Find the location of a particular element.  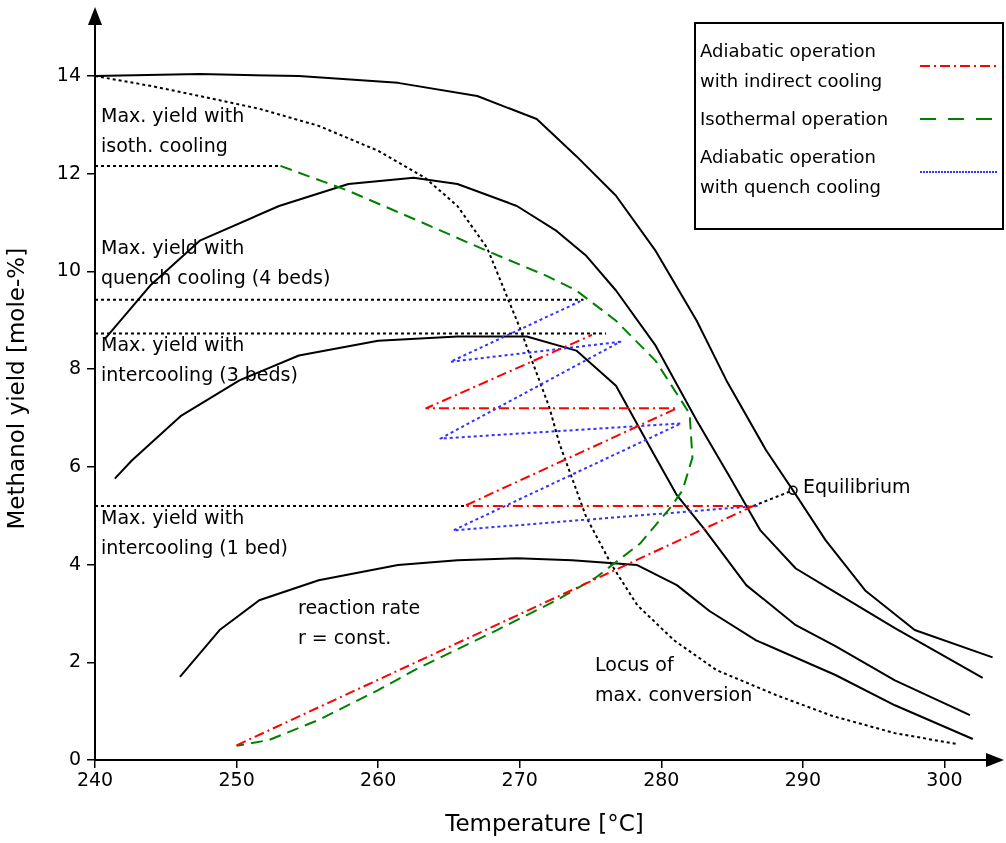

annotation: Equilibrium is located at coordinates (856, 485).